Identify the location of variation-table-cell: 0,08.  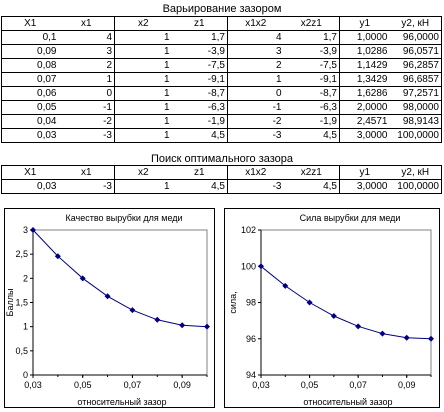
(30, 65).